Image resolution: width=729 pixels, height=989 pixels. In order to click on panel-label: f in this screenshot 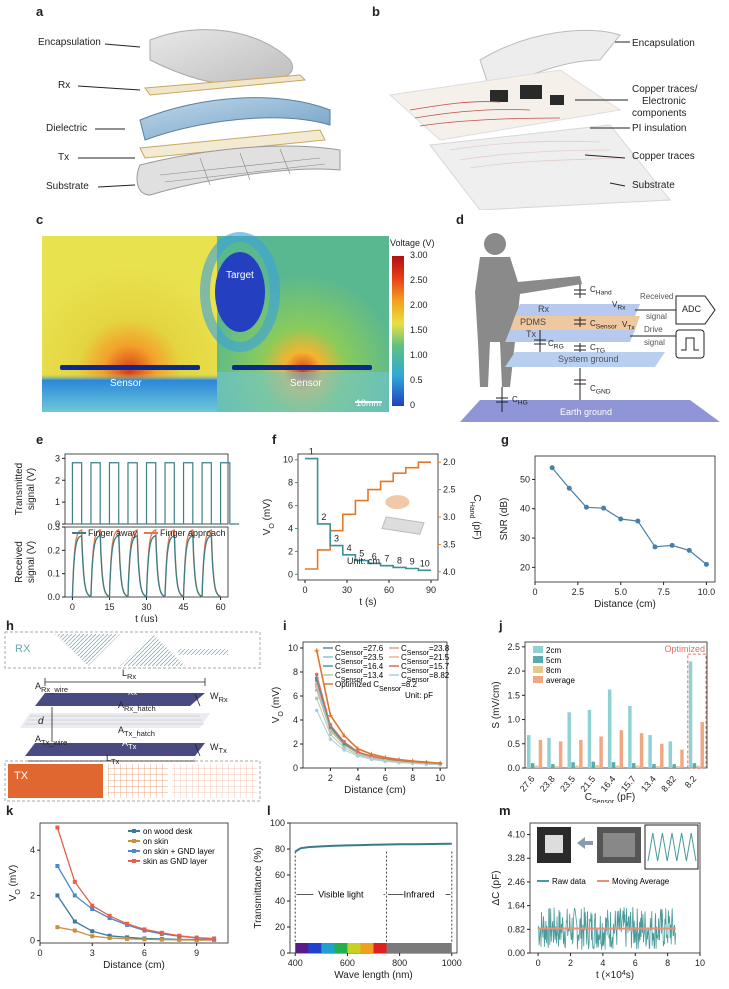, I will do `click(274, 439)`.